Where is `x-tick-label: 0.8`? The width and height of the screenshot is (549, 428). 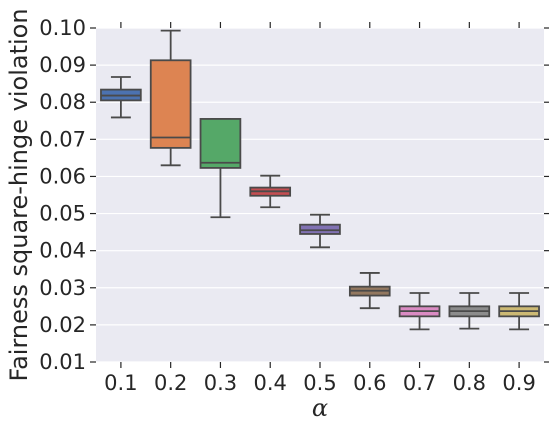
x-tick-label: 0.8 is located at coordinates (469, 383).